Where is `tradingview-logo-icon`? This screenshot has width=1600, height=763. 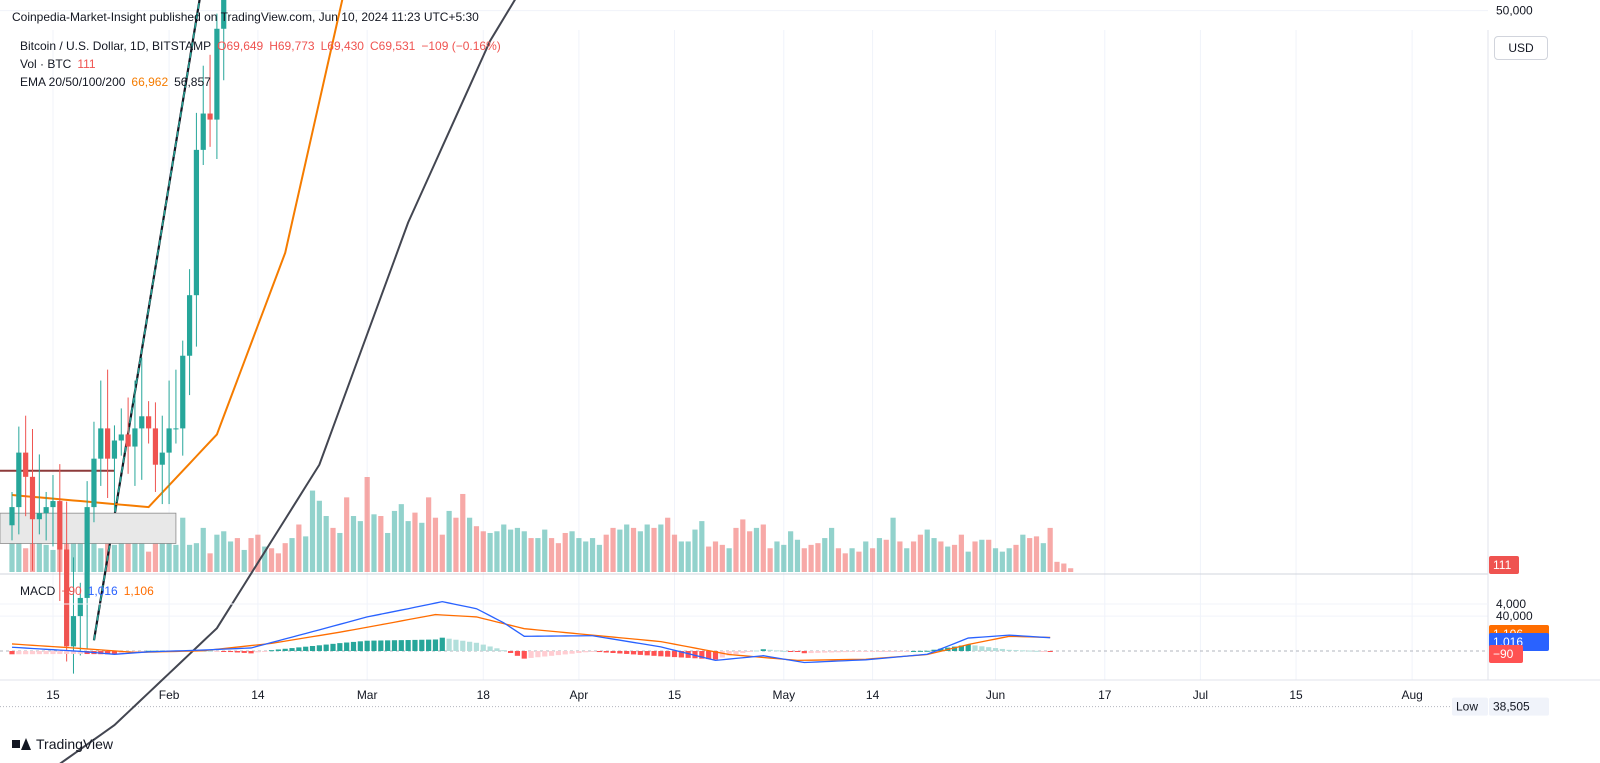 tradingview-logo-icon is located at coordinates (21, 744).